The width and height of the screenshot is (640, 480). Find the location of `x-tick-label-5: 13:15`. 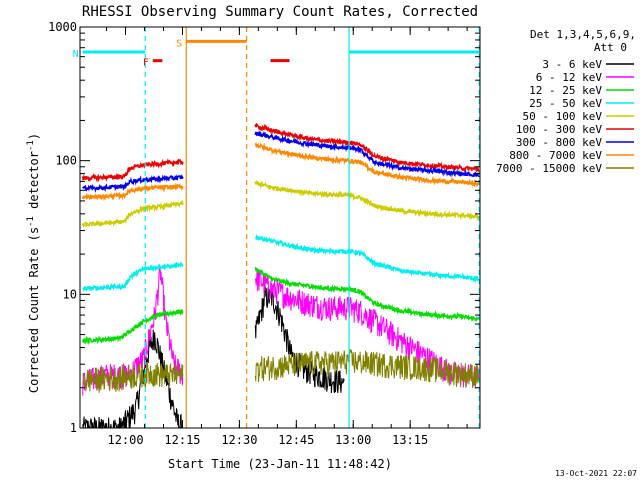

x-tick-label-5: 13:15 is located at coordinates (410, 440).